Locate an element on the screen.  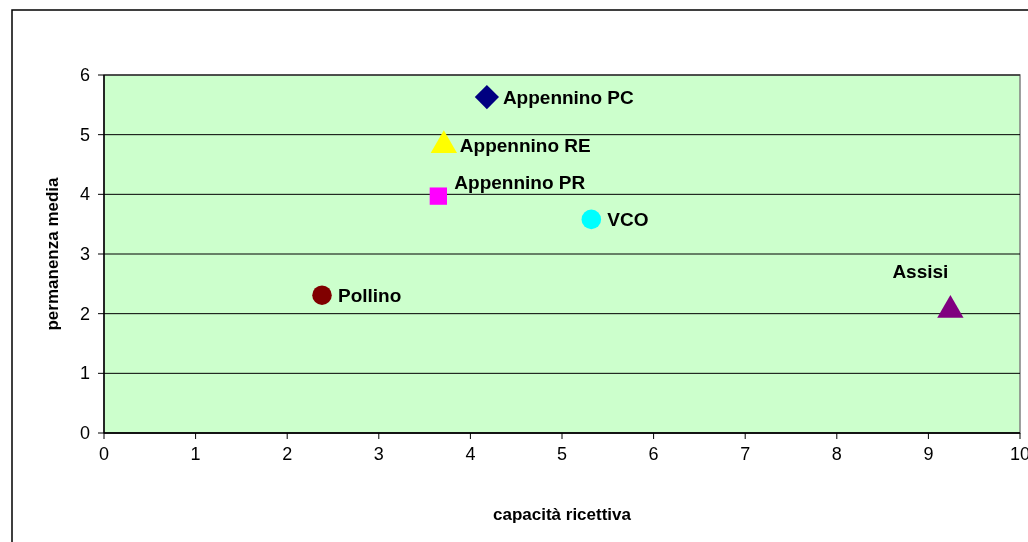
x-tick-label: 3 is located at coordinates (378, 454).